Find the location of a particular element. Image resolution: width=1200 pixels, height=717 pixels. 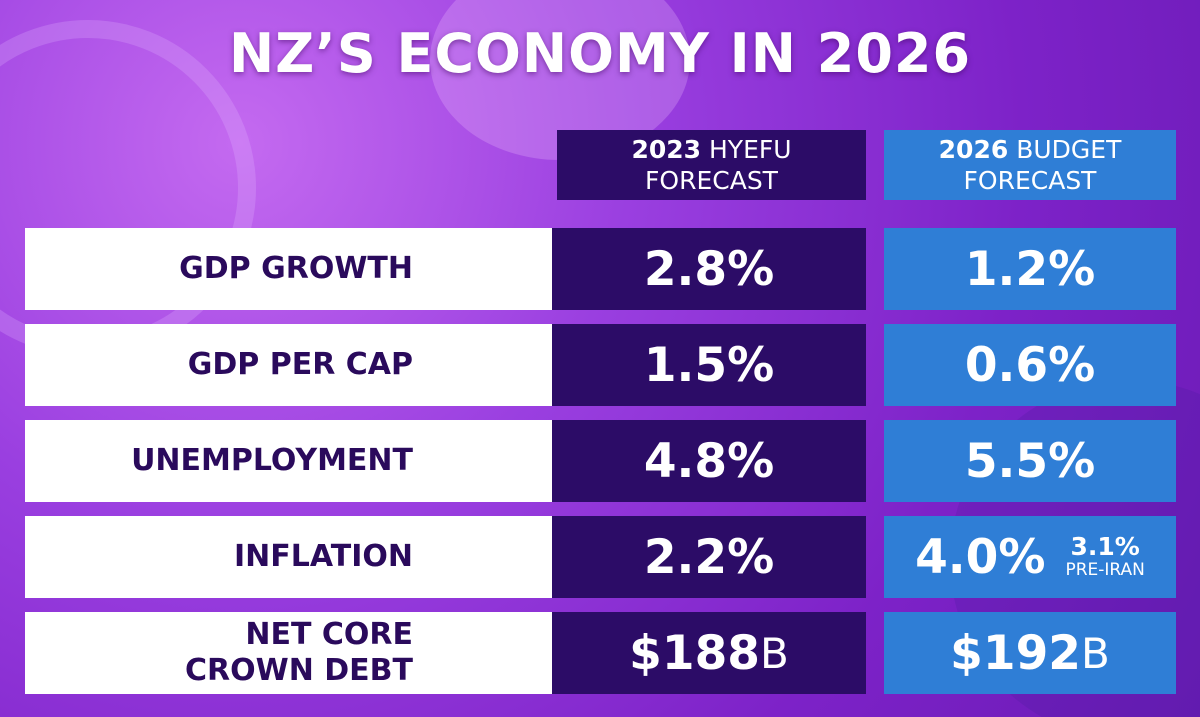

value: 1.5% is located at coordinates (709, 365).